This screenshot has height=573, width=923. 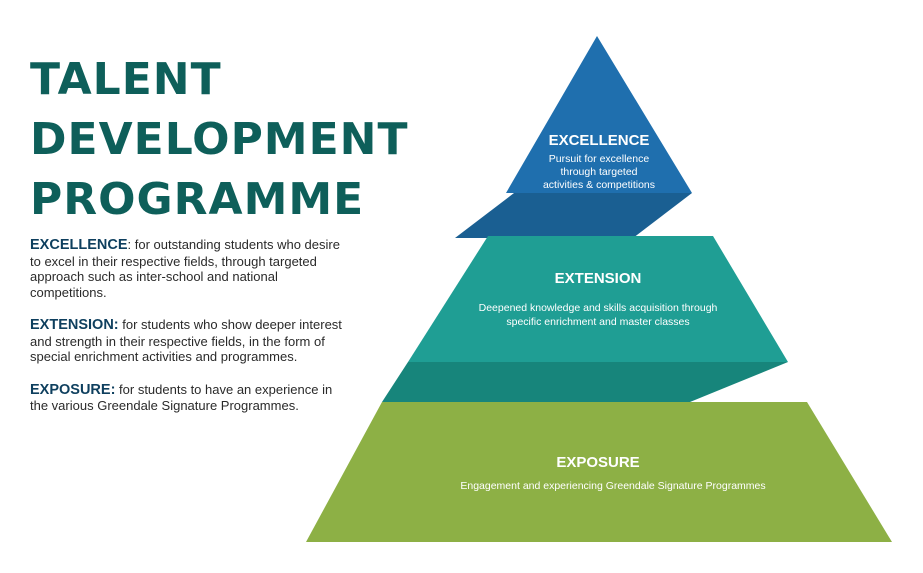 What do you see at coordinates (599, 159) in the screenshot?
I see `excellence-tier-line-1: Pursuit for excellence` at bounding box center [599, 159].